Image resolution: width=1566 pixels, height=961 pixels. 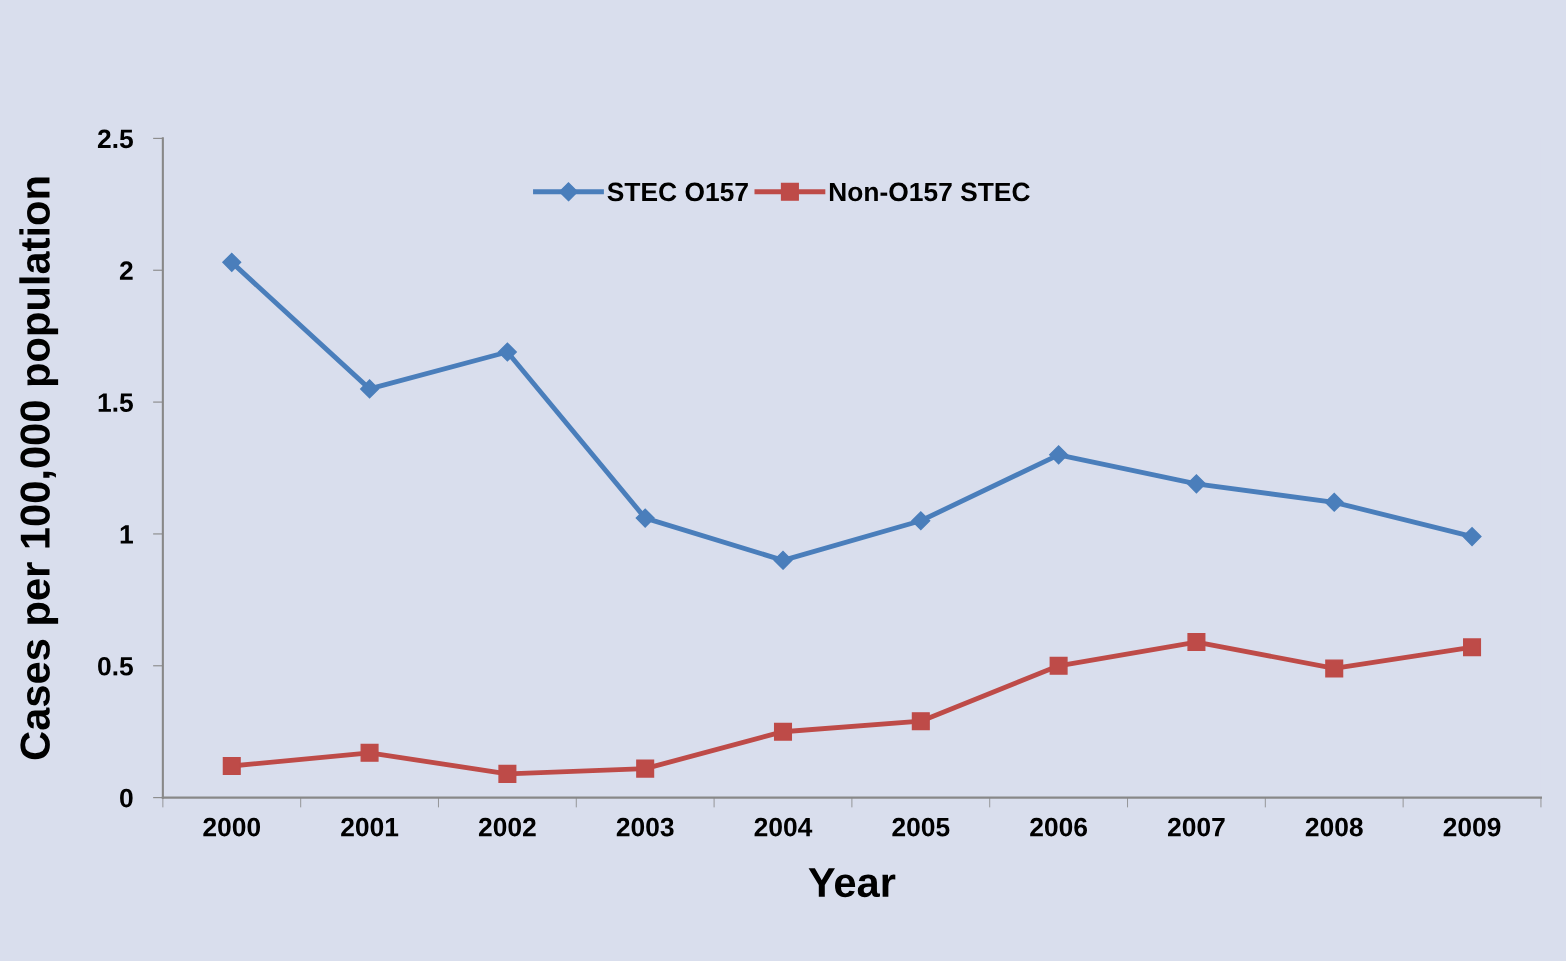 I want to click on y-tick-label: 2.5, so click(x=115, y=139).